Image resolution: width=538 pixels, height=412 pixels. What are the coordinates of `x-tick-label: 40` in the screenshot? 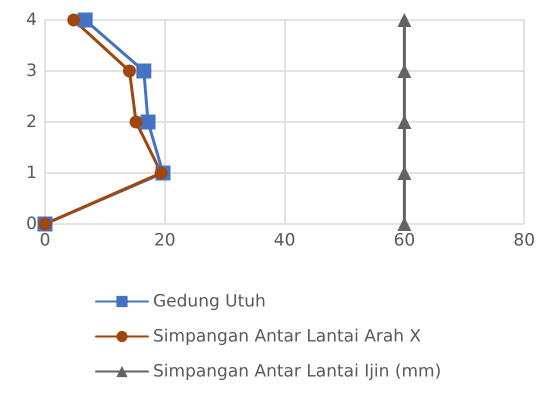 It's located at (285, 240).